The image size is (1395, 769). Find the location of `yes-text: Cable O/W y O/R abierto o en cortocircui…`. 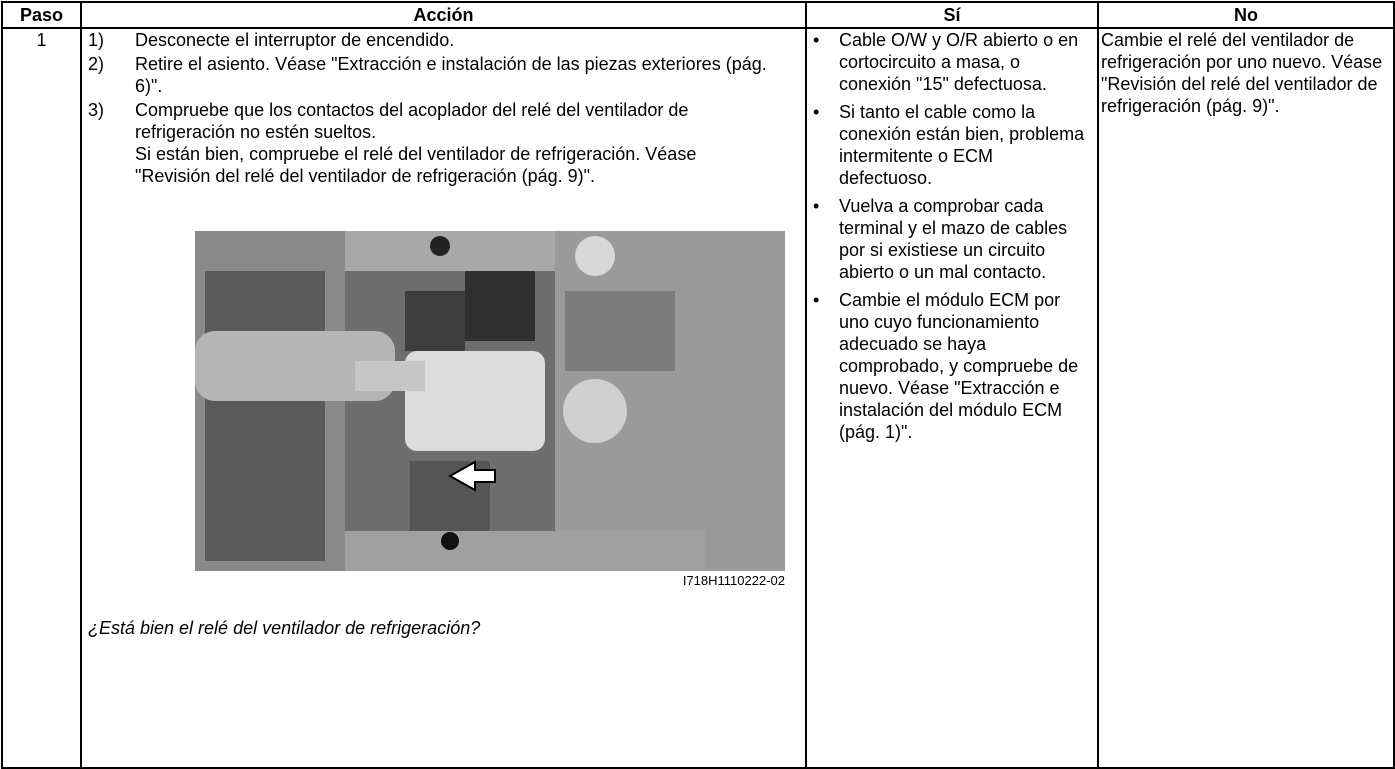

yes-text: Cable O/W y O/R abierto o en cortocircui… is located at coordinates (959, 62).